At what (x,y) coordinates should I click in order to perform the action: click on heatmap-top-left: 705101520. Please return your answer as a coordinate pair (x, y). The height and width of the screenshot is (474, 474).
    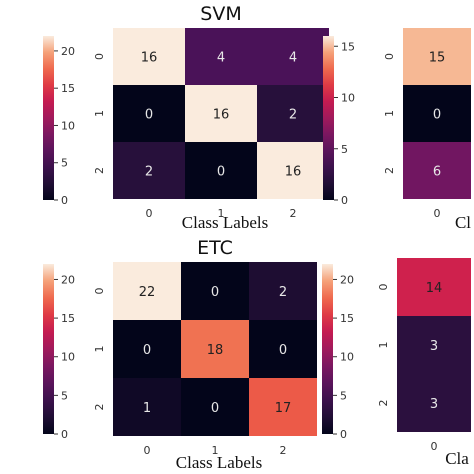
    Looking at the image, I should click on (59, 121).